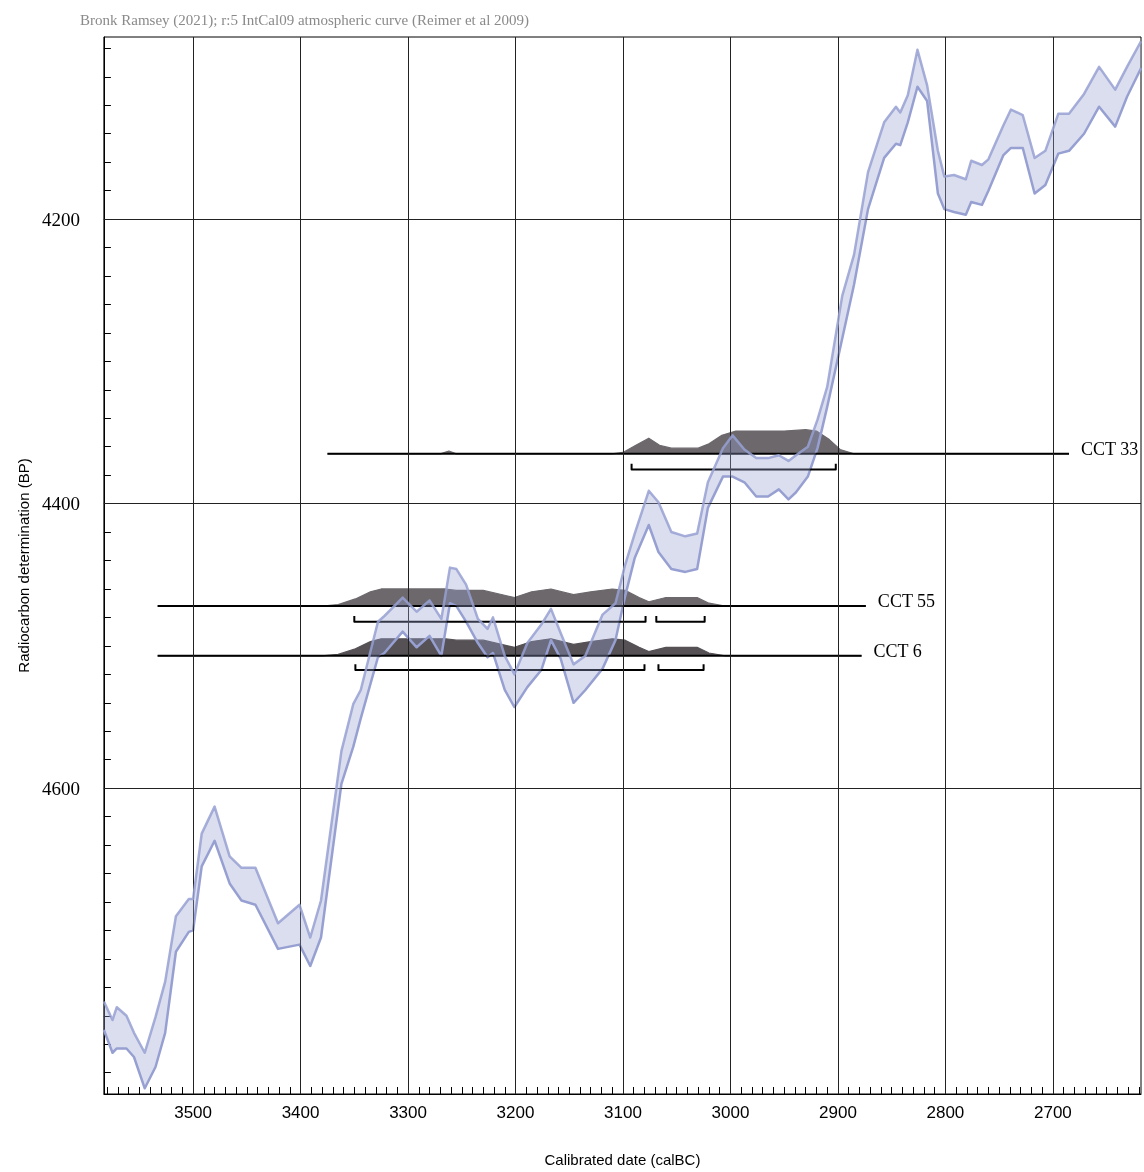 Image resolution: width=1144 pixels, height=1172 pixels. I want to click on x-tick-label: 3000, so click(730, 1112).